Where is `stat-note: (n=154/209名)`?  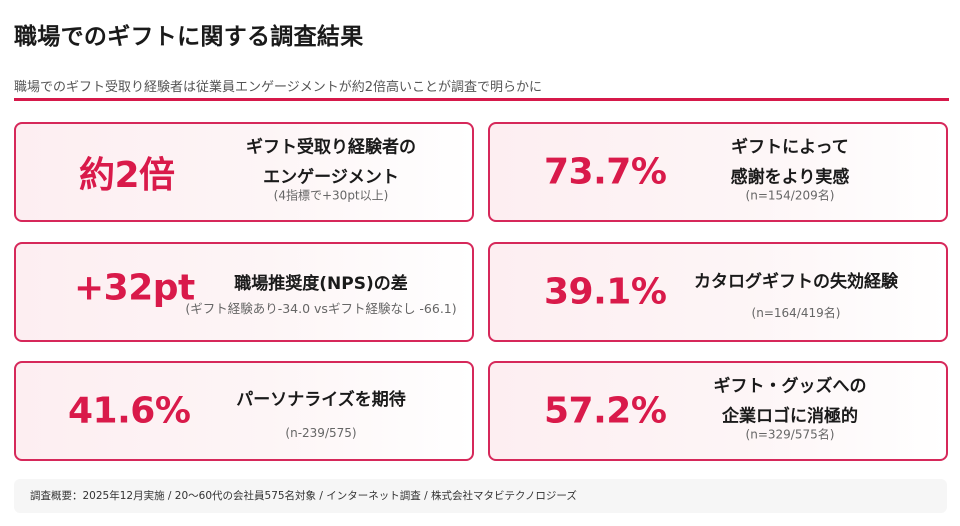
stat-note: (n=154/209名) is located at coordinates (790, 195).